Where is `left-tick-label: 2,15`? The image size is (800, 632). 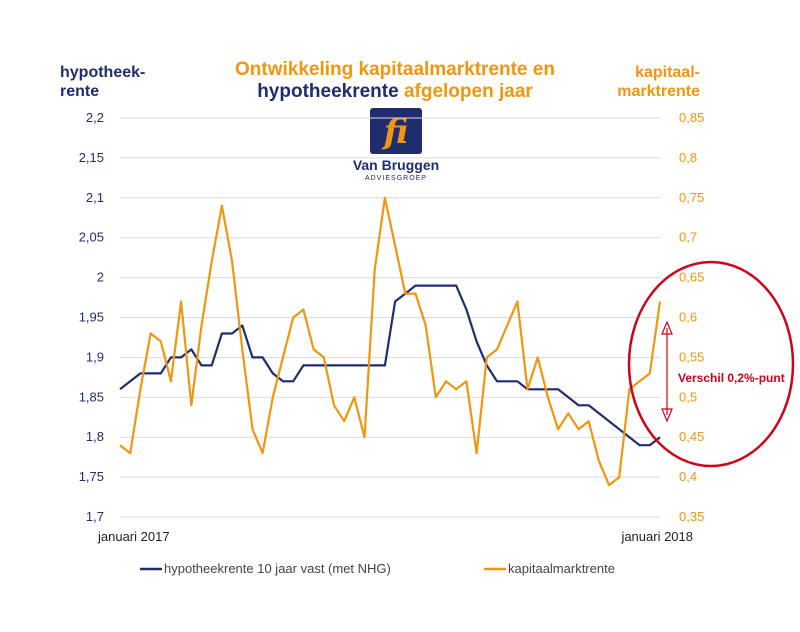
left-tick-label: 2,15 is located at coordinates (91, 157).